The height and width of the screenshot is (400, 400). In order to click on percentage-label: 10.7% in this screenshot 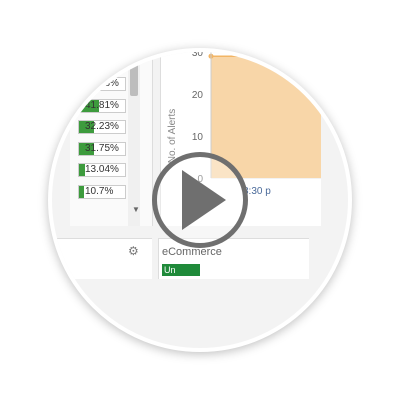, I will do `click(99, 191)`.